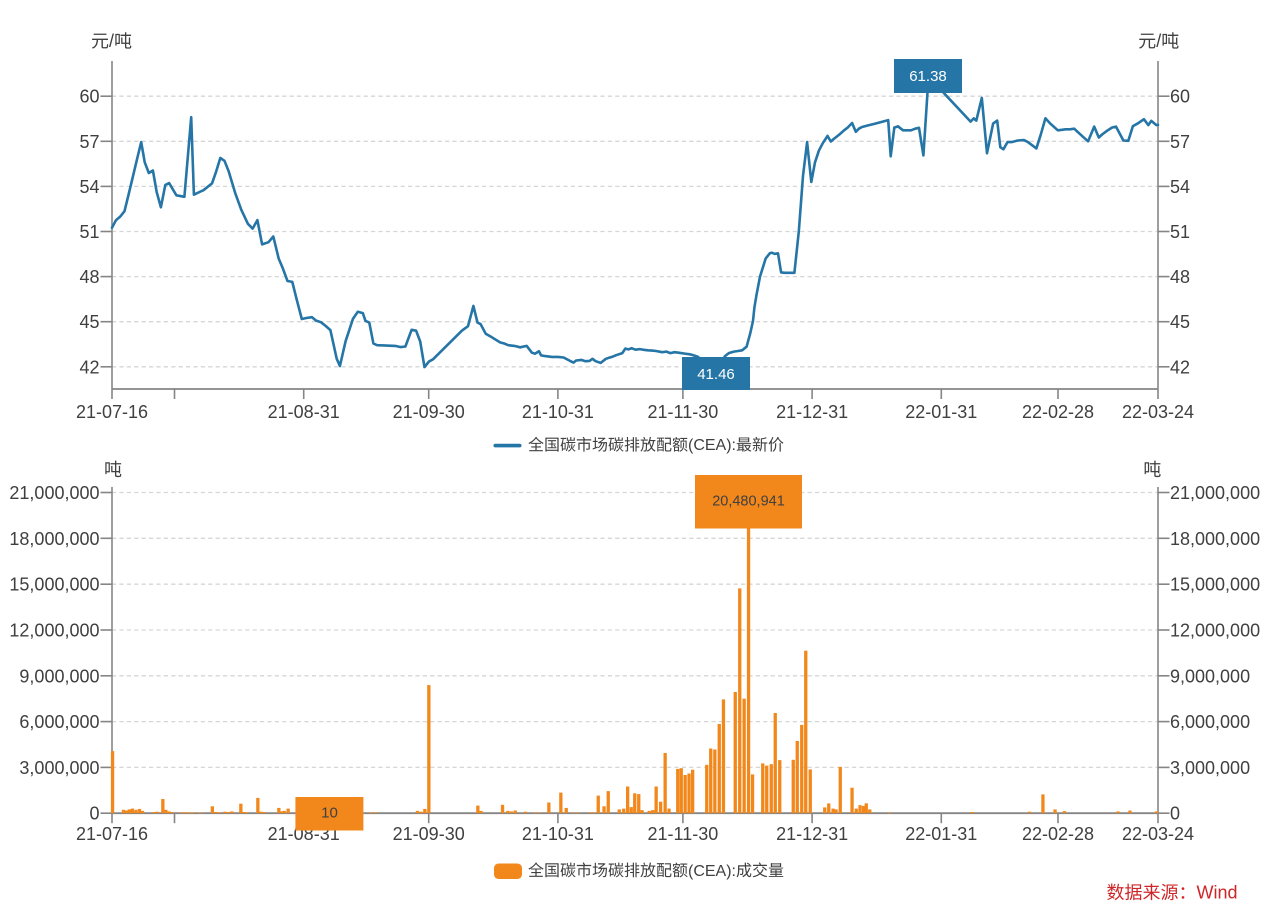 The height and width of the screenshot is (919, 1269). I want to click on svg-text: 20,480,941, so click(748, 502).